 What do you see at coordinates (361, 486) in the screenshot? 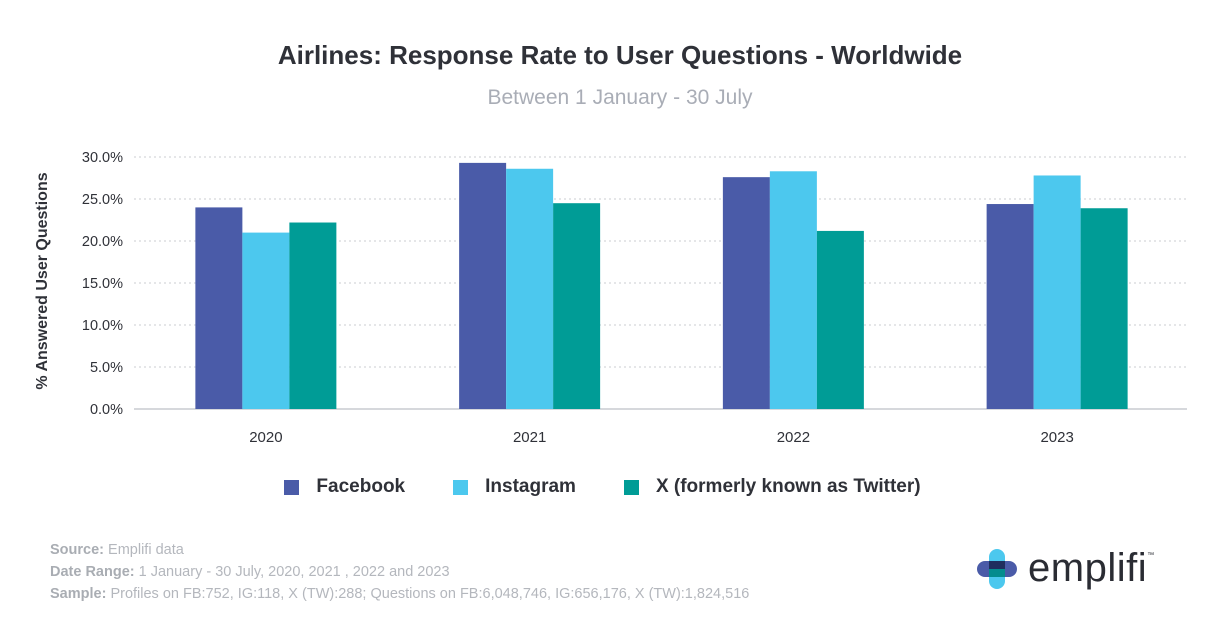
I see `legend-label-facebook: Facebook` at bounding box center [361, 486].